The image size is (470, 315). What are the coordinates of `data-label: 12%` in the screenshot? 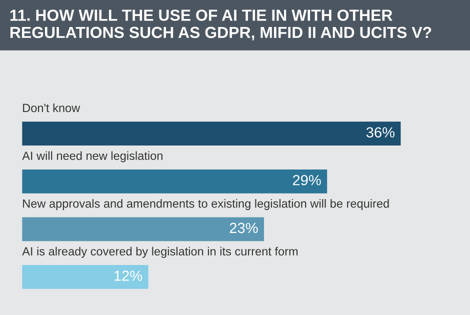 It's located at (128, 275).